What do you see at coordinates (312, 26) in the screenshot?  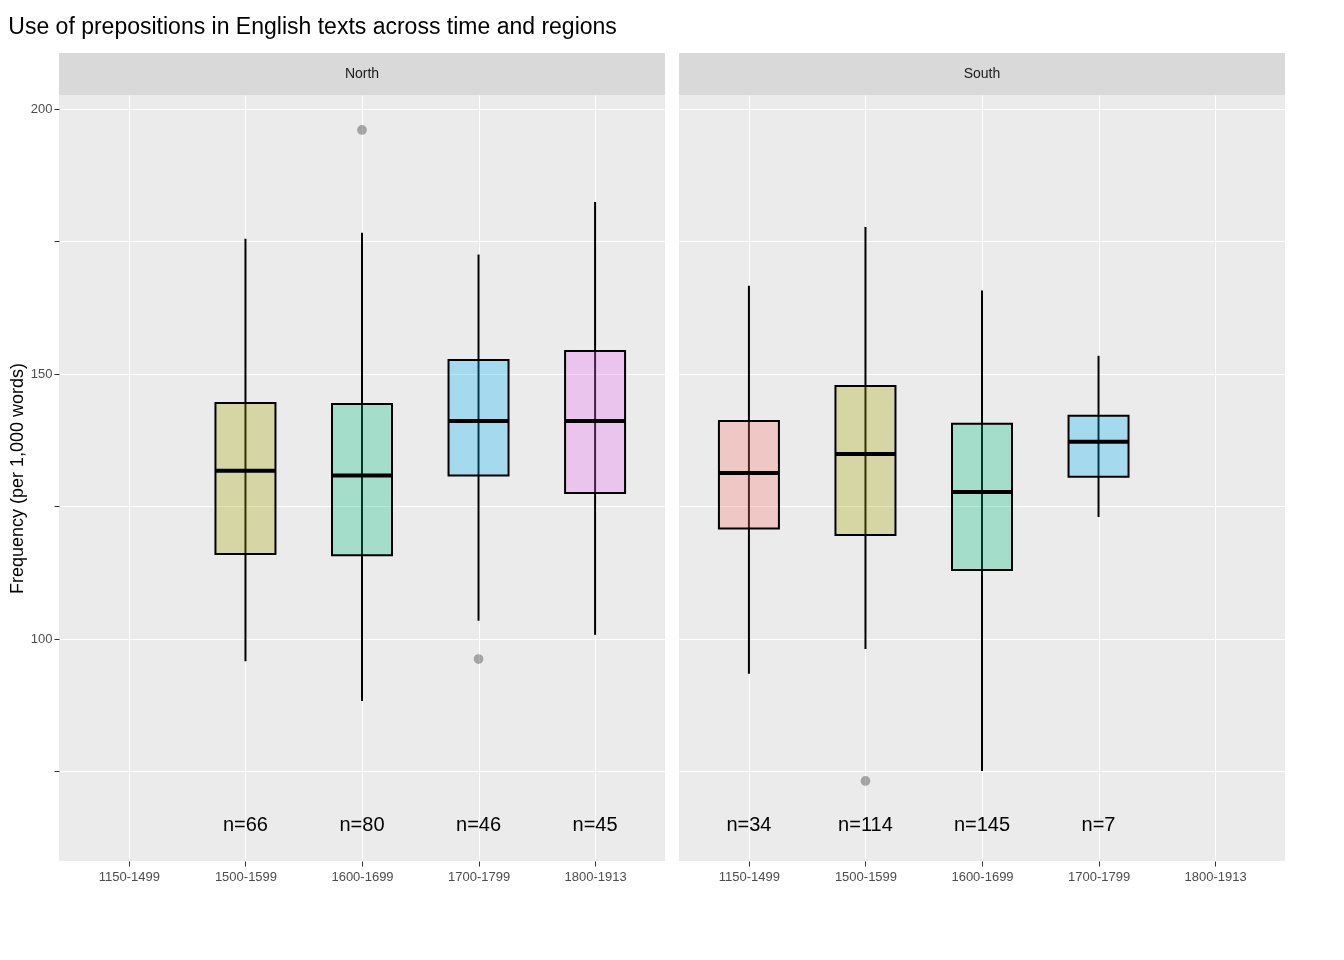 I see `chart-title: Use of prepositions in English texts across time and regions` at bounding box center [312, 26].